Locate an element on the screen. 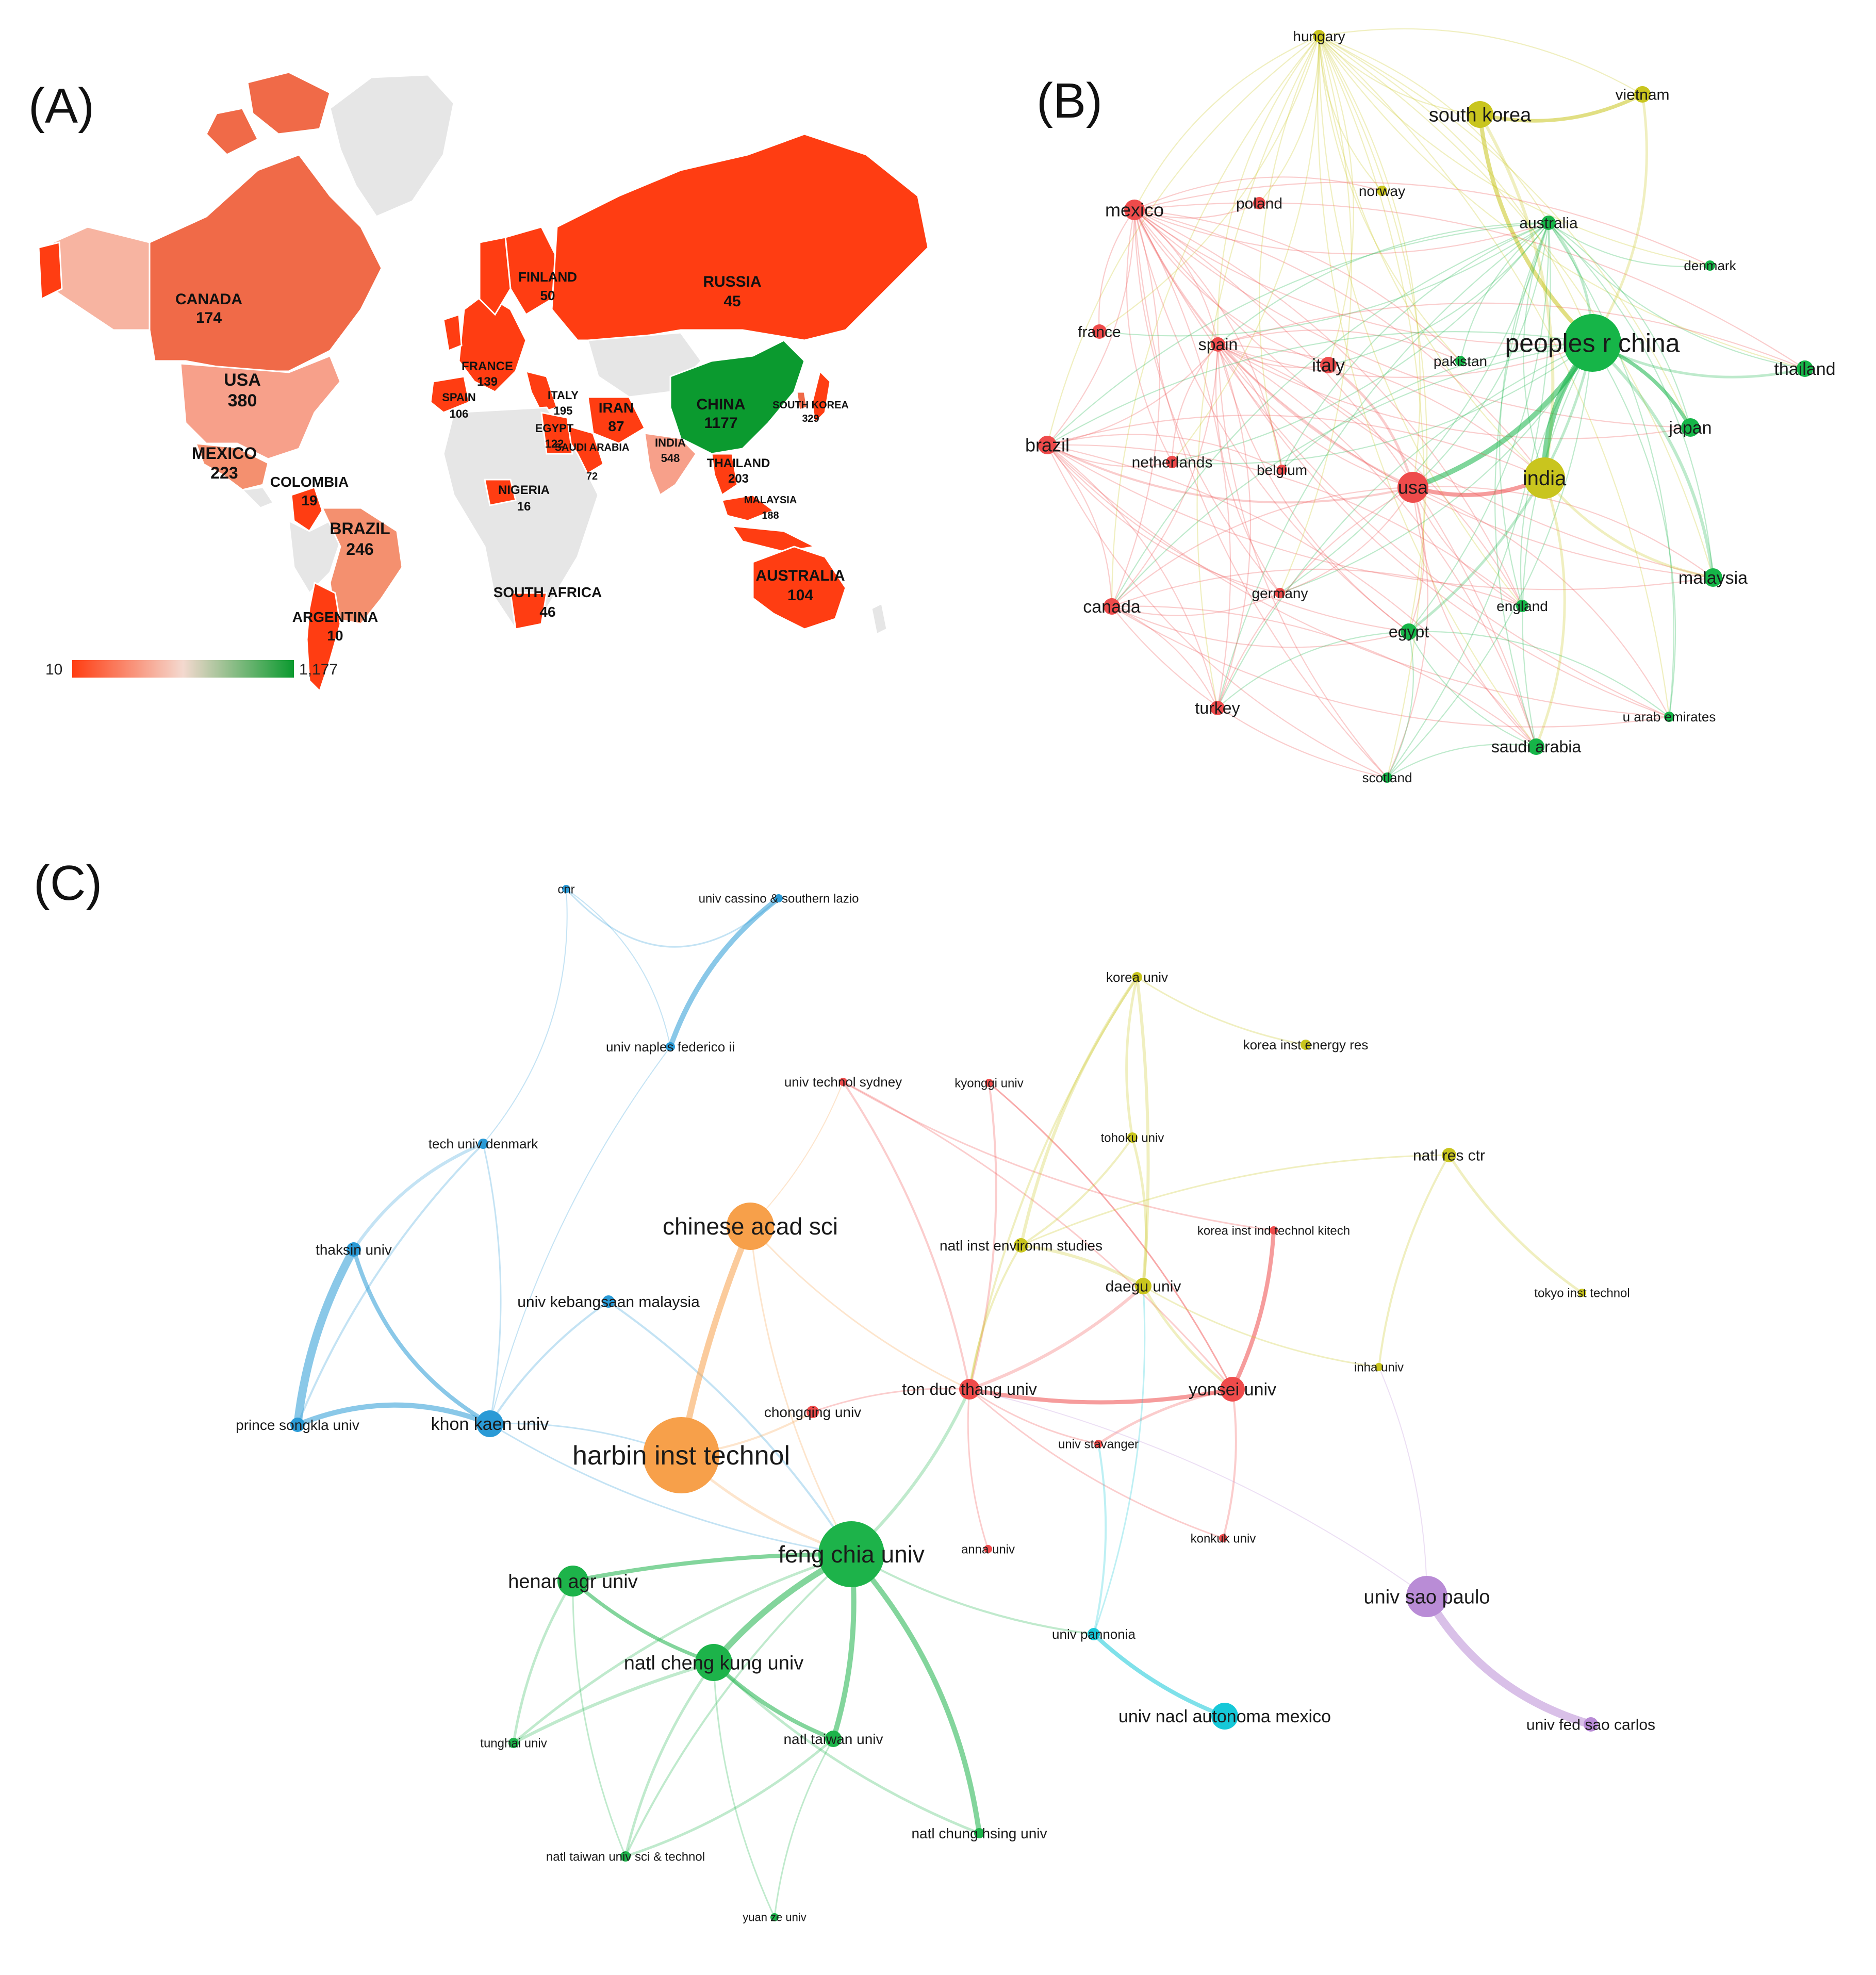 The width and height of the screenshot is (1876, 1975). edge-daegu-korea_univ is located at coordinates (1143, 1132).